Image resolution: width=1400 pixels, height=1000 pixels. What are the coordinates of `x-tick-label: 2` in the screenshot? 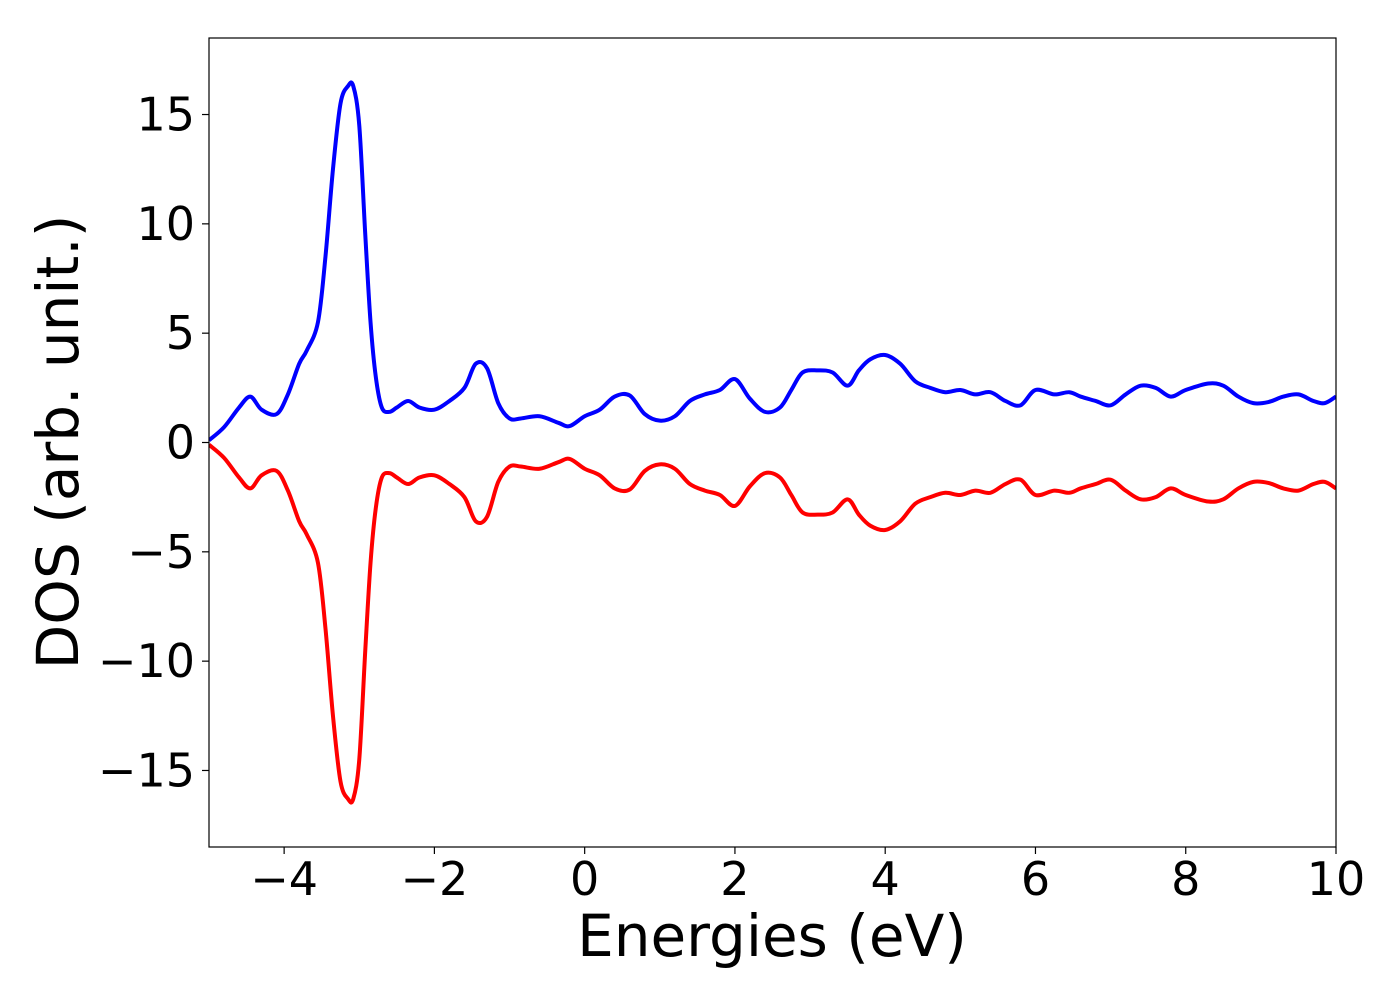 It's located at (734, 879).